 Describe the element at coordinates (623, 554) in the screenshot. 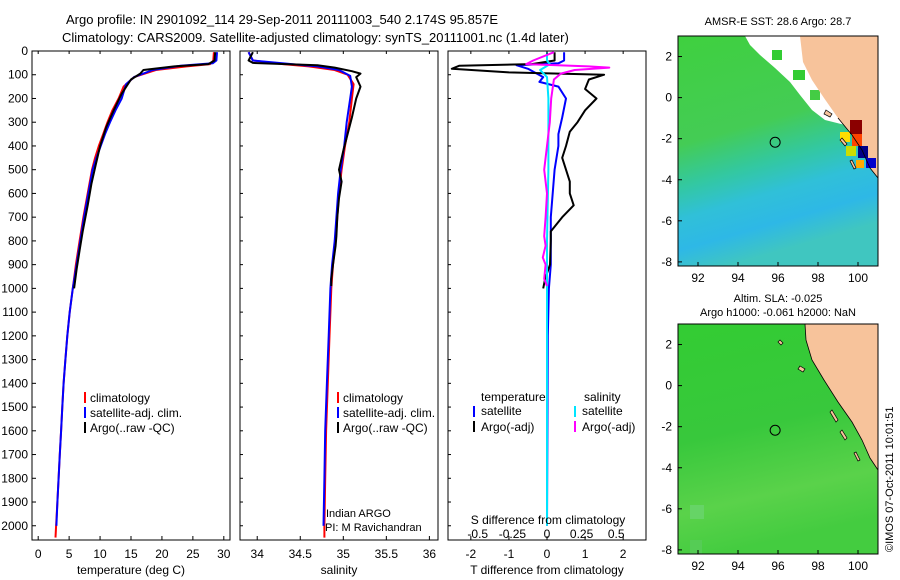

I see `difference-x-tick-label: 2` at that location.